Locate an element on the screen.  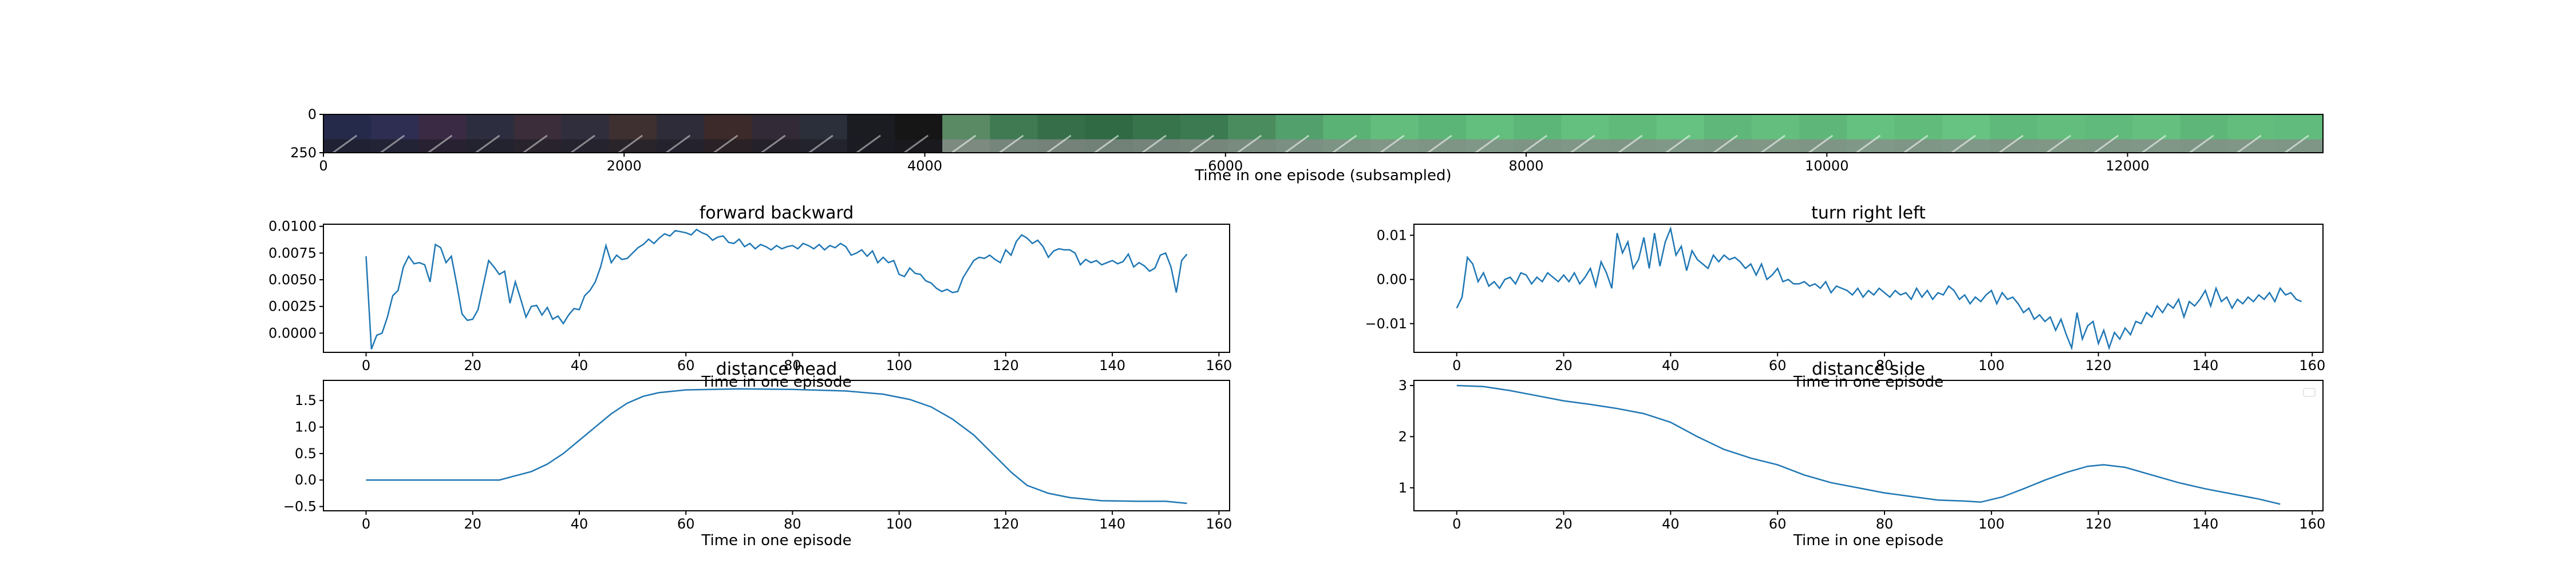
y-tick-label: 250 is located at coordinates (303, 153).